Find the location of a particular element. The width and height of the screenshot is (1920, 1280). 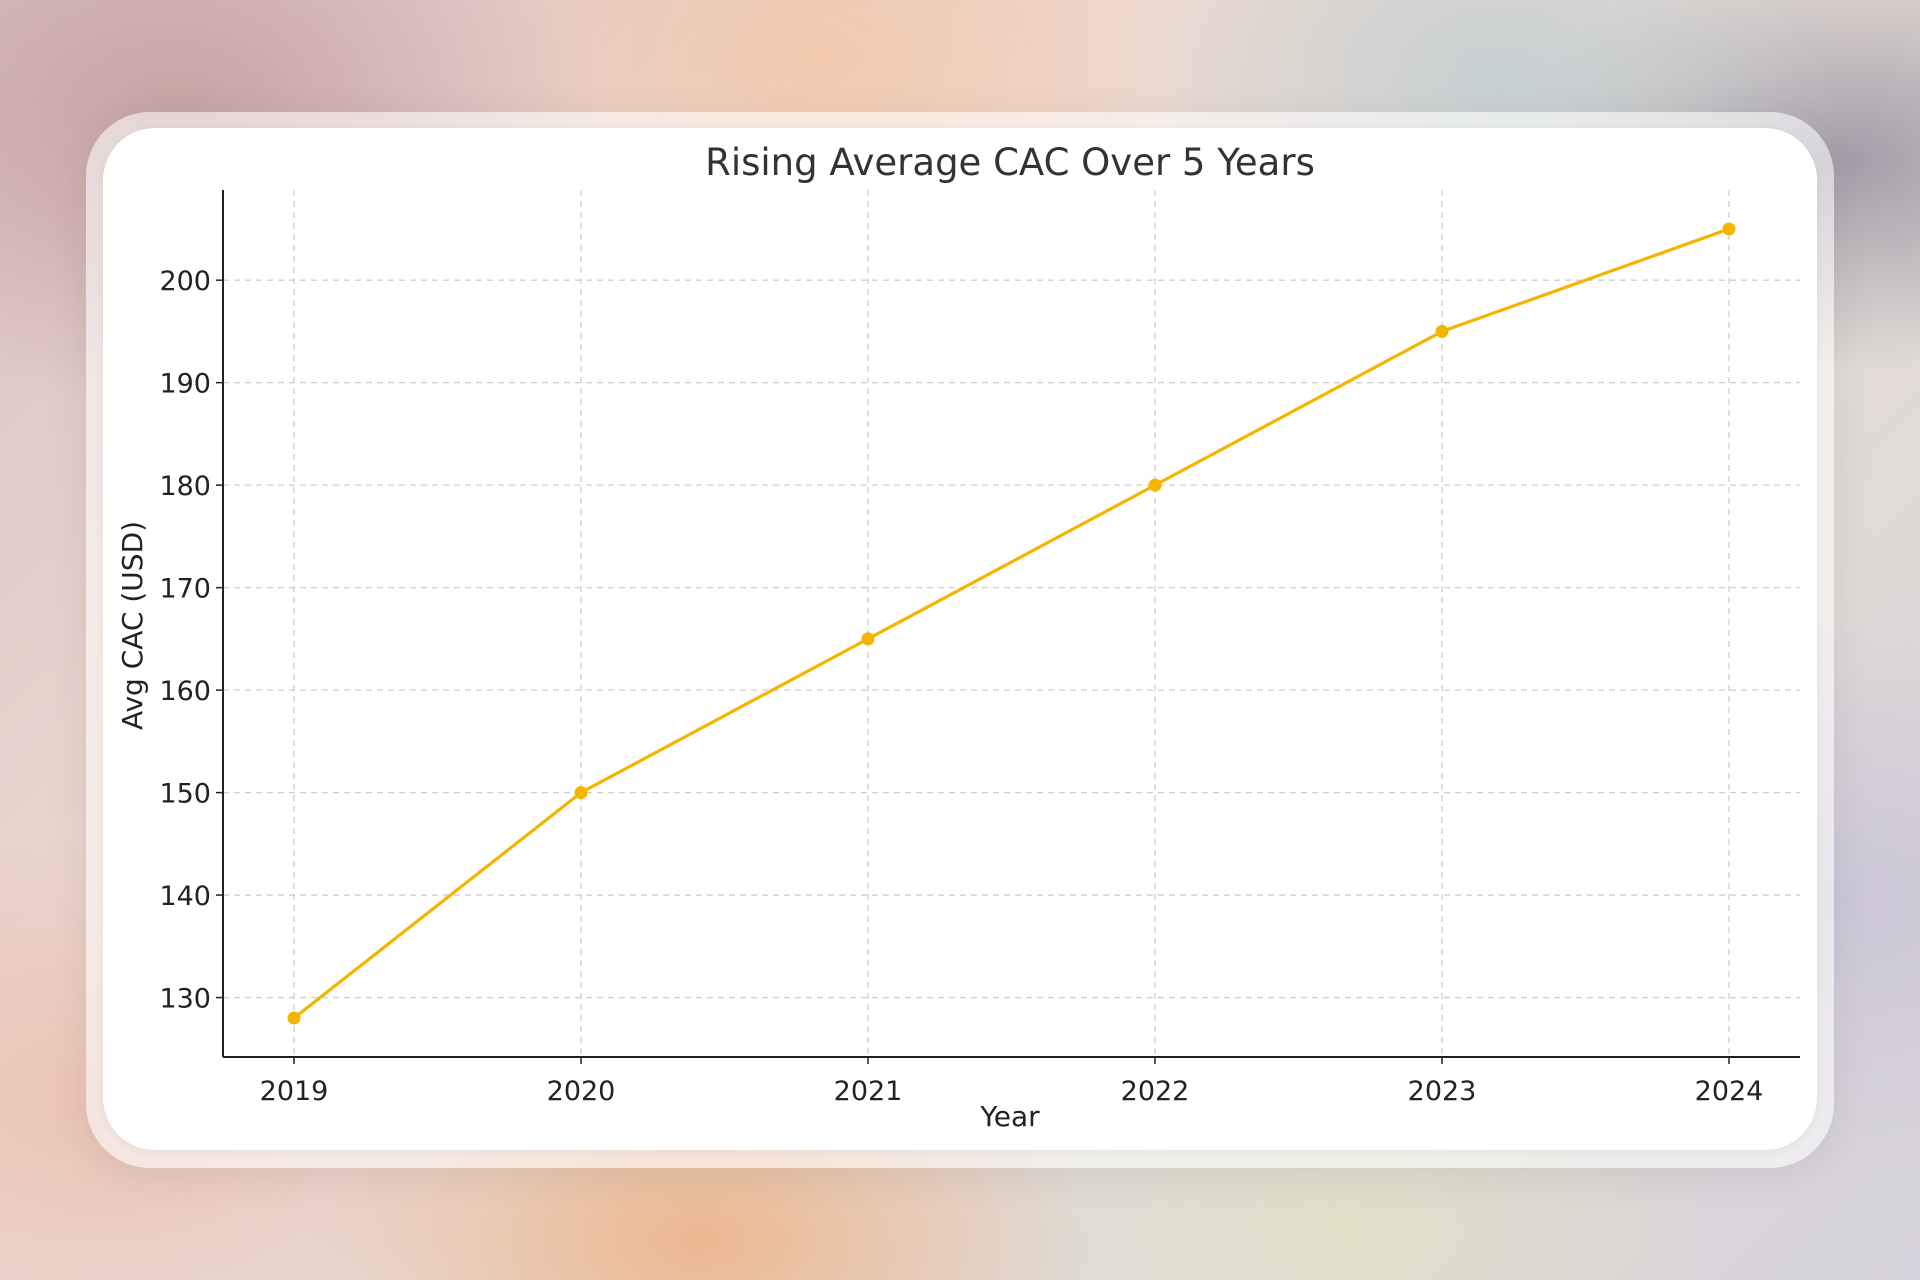

x-tick-labels: 2019 2020 2021 2022 2023 2024 is located at coordinates (1012, 1091).